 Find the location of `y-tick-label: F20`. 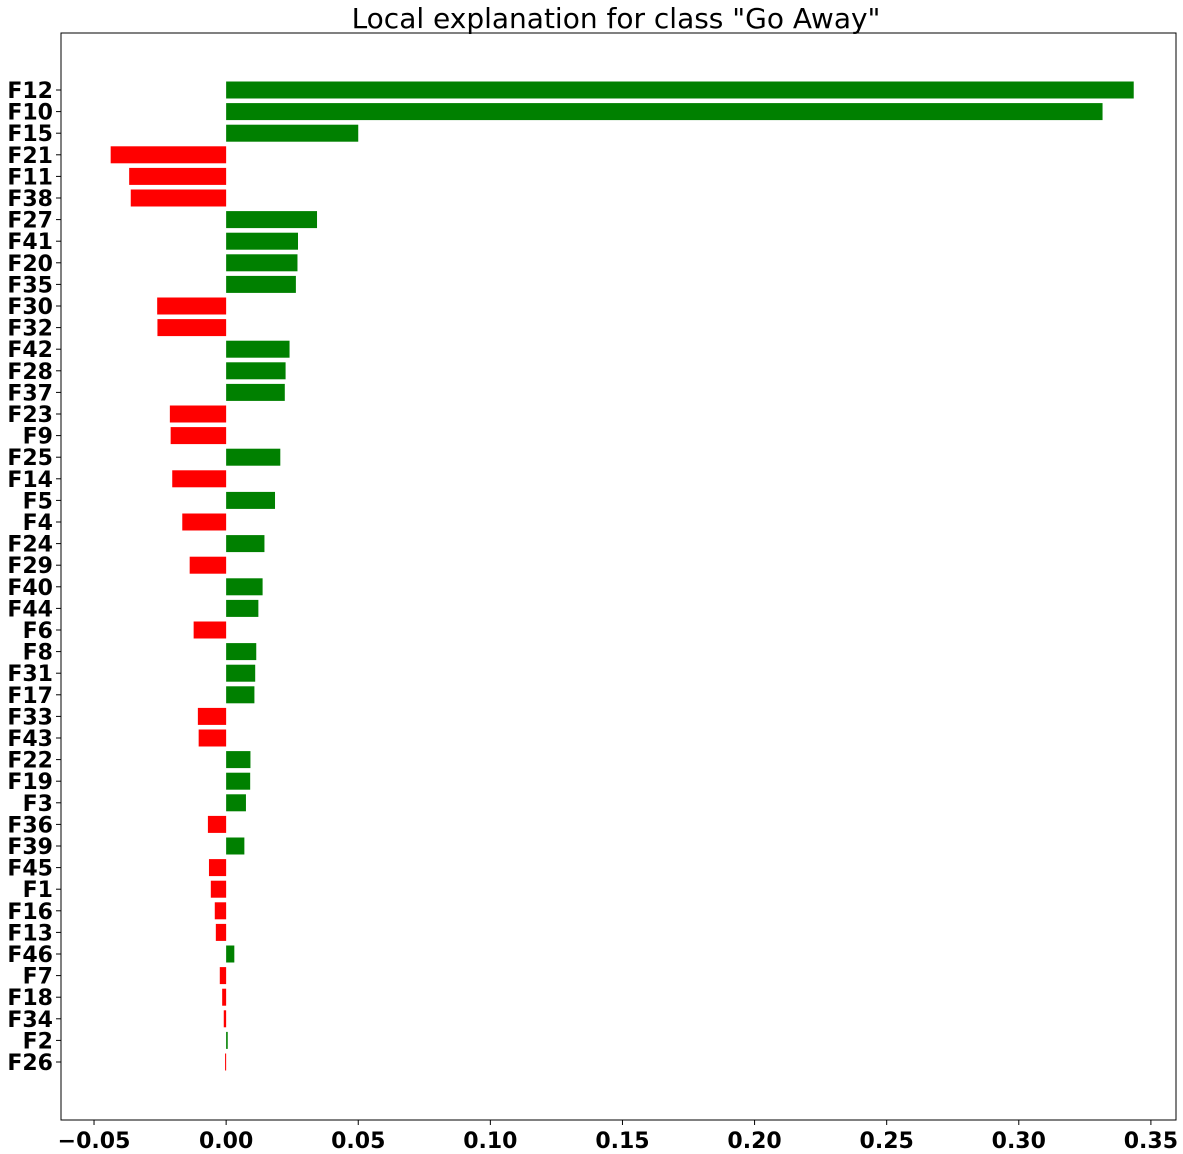

y-tick-label: F20 is located at coordinates (30, 264).